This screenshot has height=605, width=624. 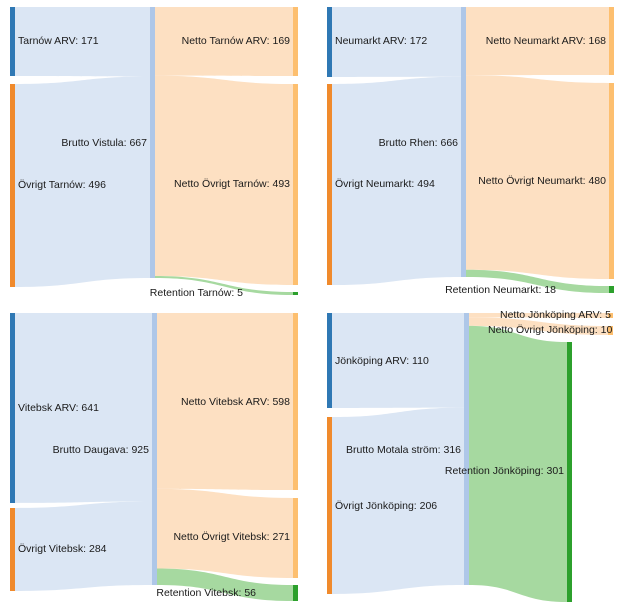 I want to click on sankey-node-label: Retention Vitebsk: 56, so click(x=206, y=593).